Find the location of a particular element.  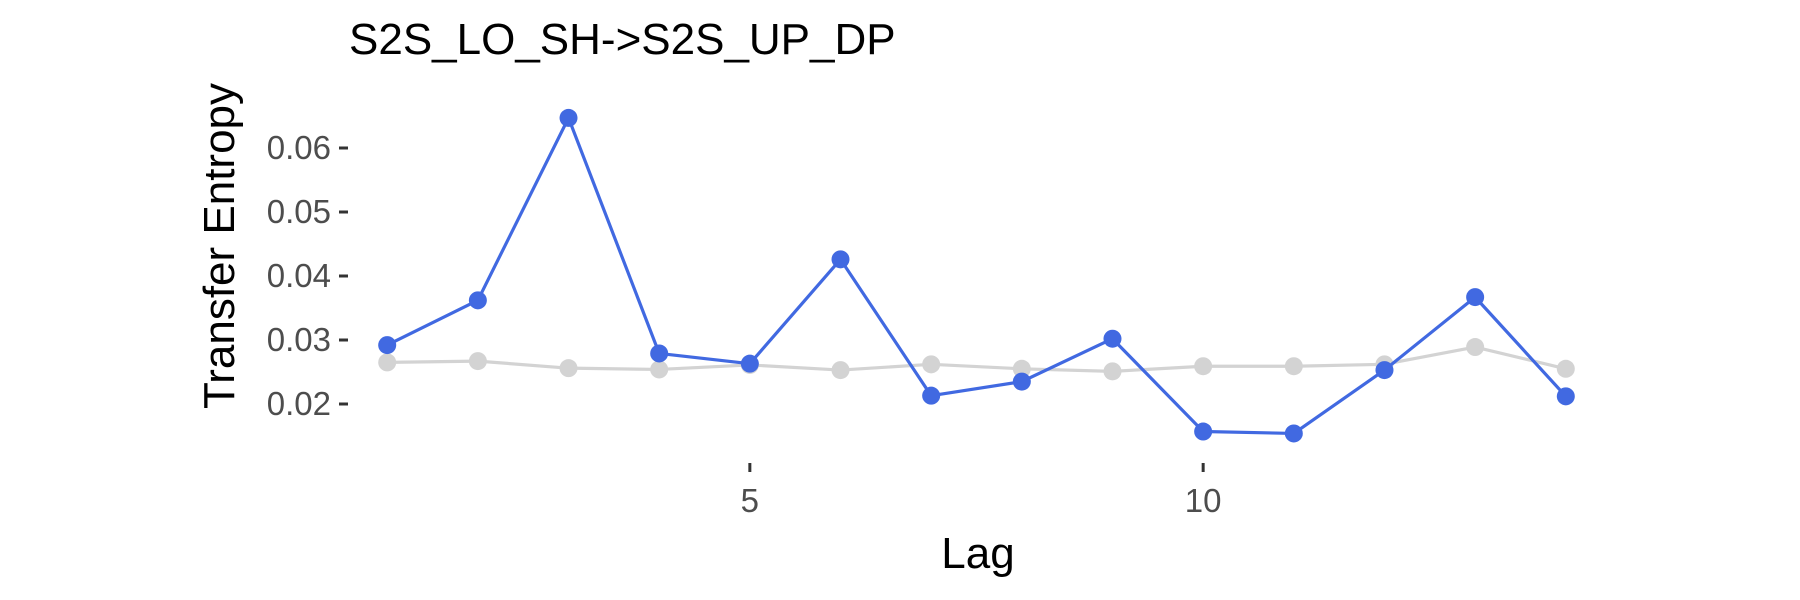

x-tick-label: 5 is located at coordinates (750, 500).